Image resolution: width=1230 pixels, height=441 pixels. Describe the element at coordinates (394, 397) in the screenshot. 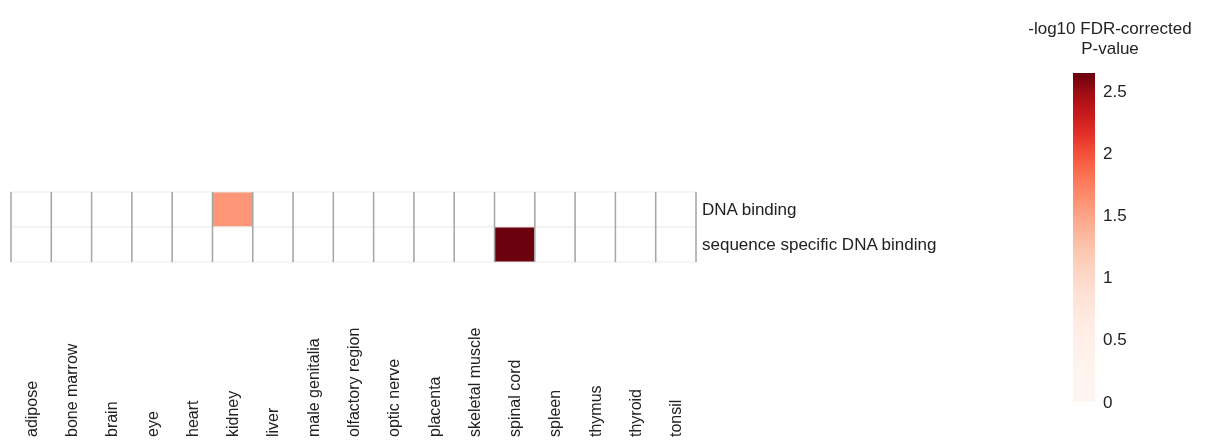

I see `x-tick-label: optic nerve` at that location.